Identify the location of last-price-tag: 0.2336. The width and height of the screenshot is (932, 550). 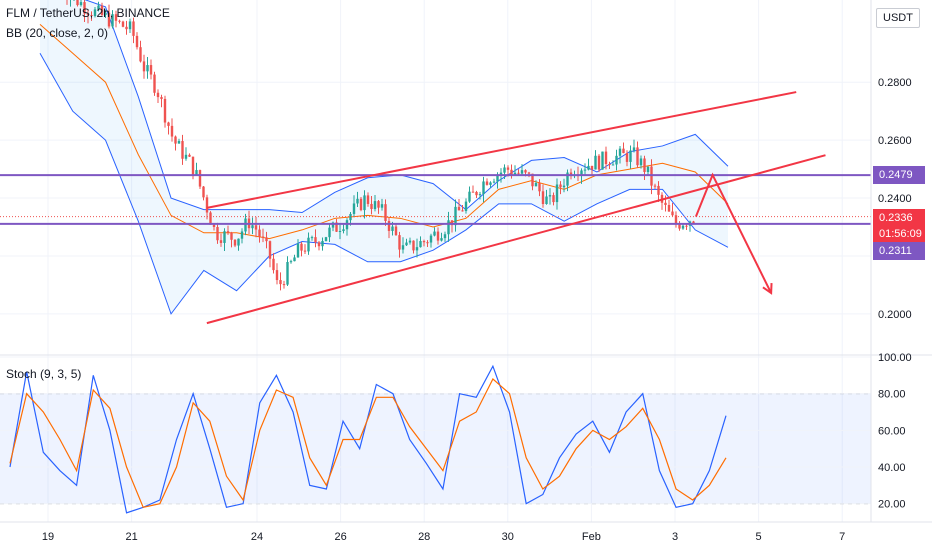
(899, 218).